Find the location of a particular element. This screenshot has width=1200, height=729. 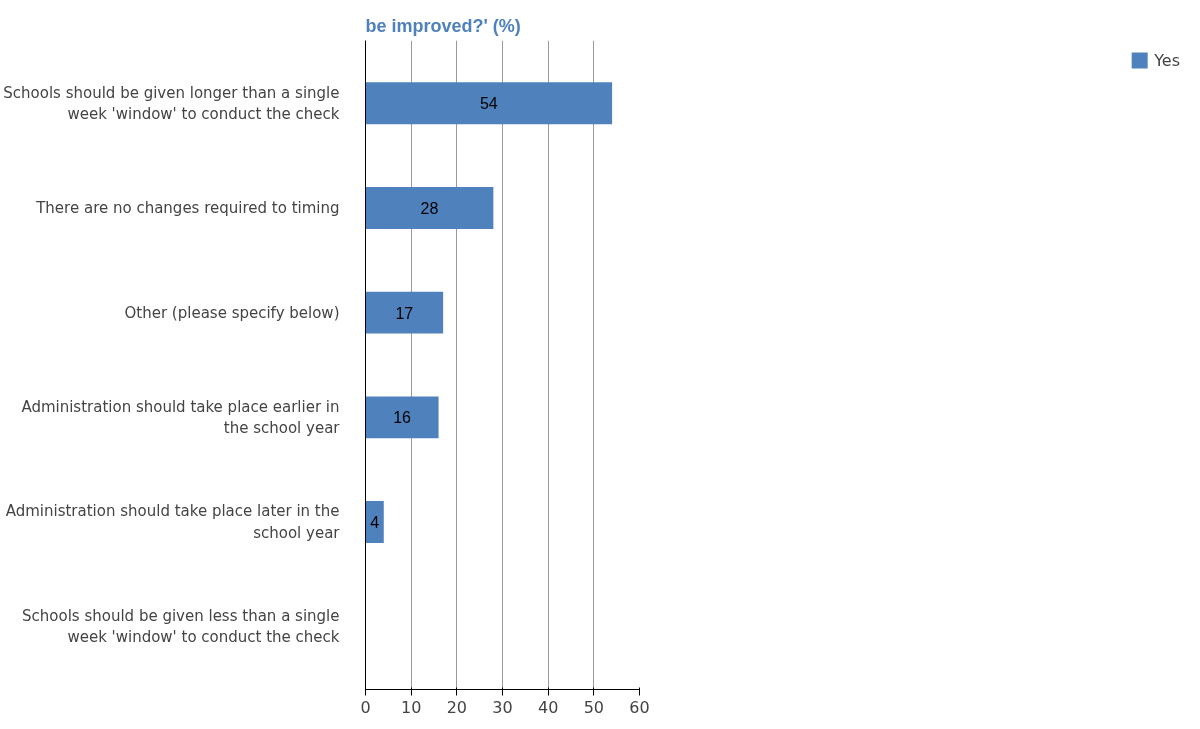

data-label: 17 is located at coordinates (404, 313).